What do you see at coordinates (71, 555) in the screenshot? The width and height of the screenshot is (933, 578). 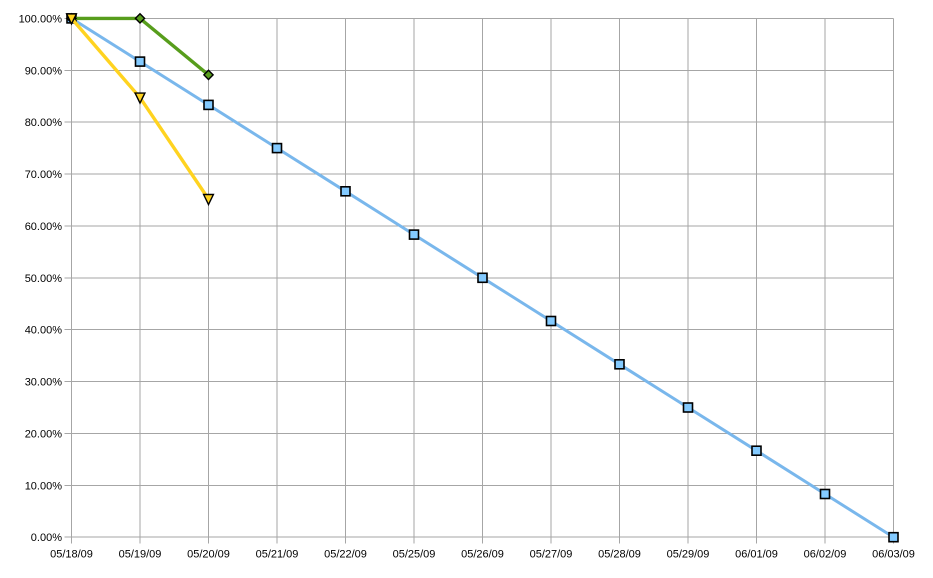 I see `svg-text: 05/18/09` at bounding box center [71, 555].